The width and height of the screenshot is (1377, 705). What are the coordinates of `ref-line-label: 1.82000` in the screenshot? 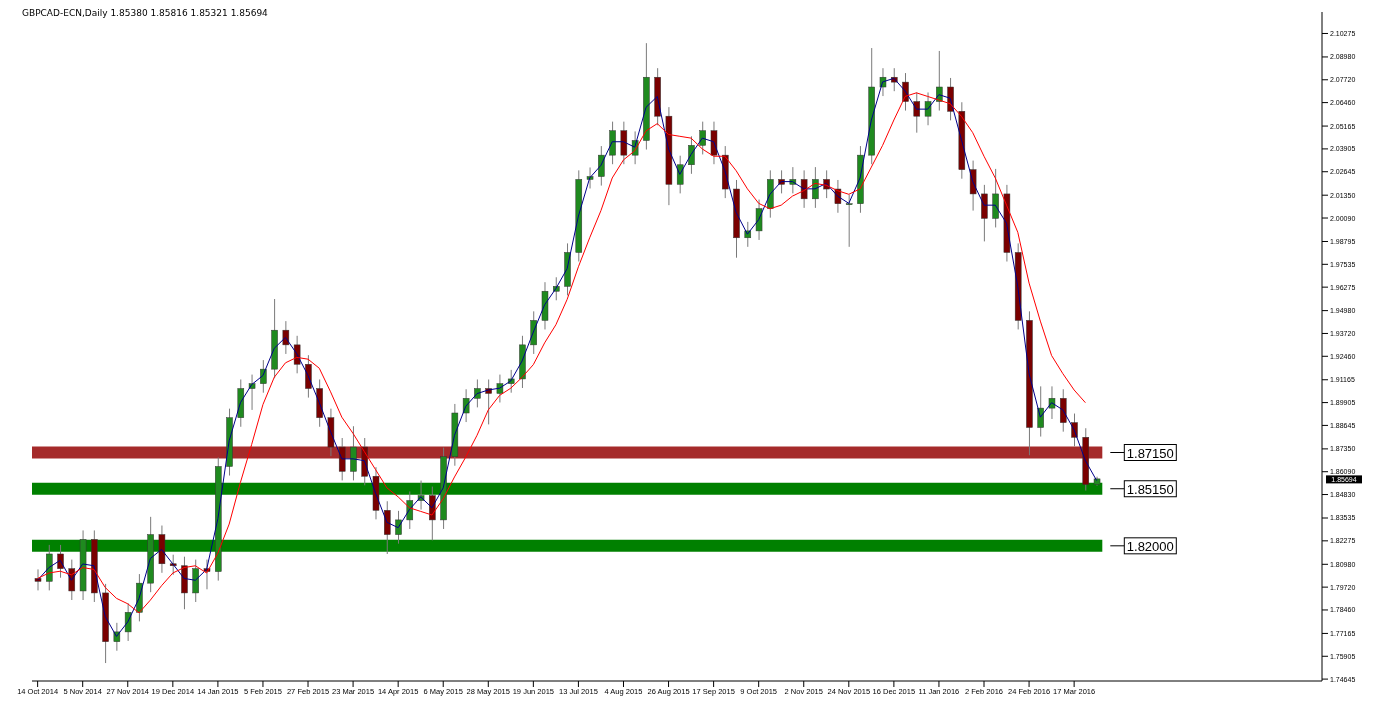 It's located at (1150, 546).